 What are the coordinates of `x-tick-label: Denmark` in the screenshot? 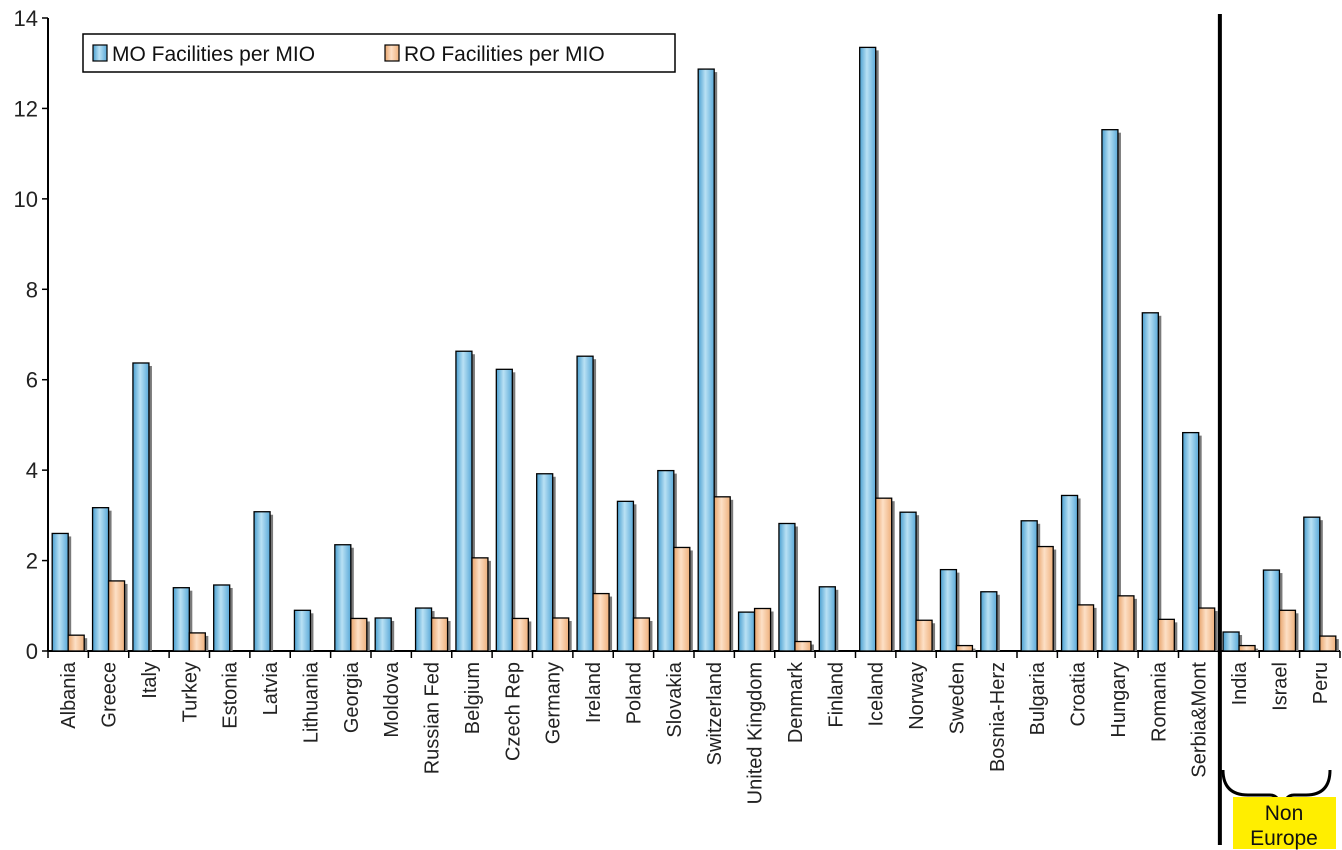 It's located at (796, 702).